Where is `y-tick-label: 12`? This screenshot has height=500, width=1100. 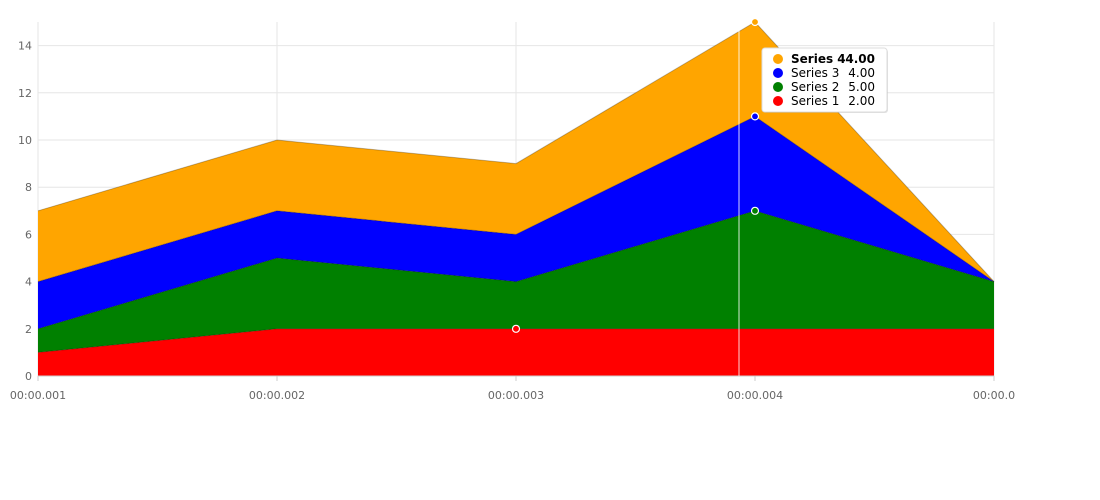
y-tick-label: 12 is located at coordinates (25, 93).